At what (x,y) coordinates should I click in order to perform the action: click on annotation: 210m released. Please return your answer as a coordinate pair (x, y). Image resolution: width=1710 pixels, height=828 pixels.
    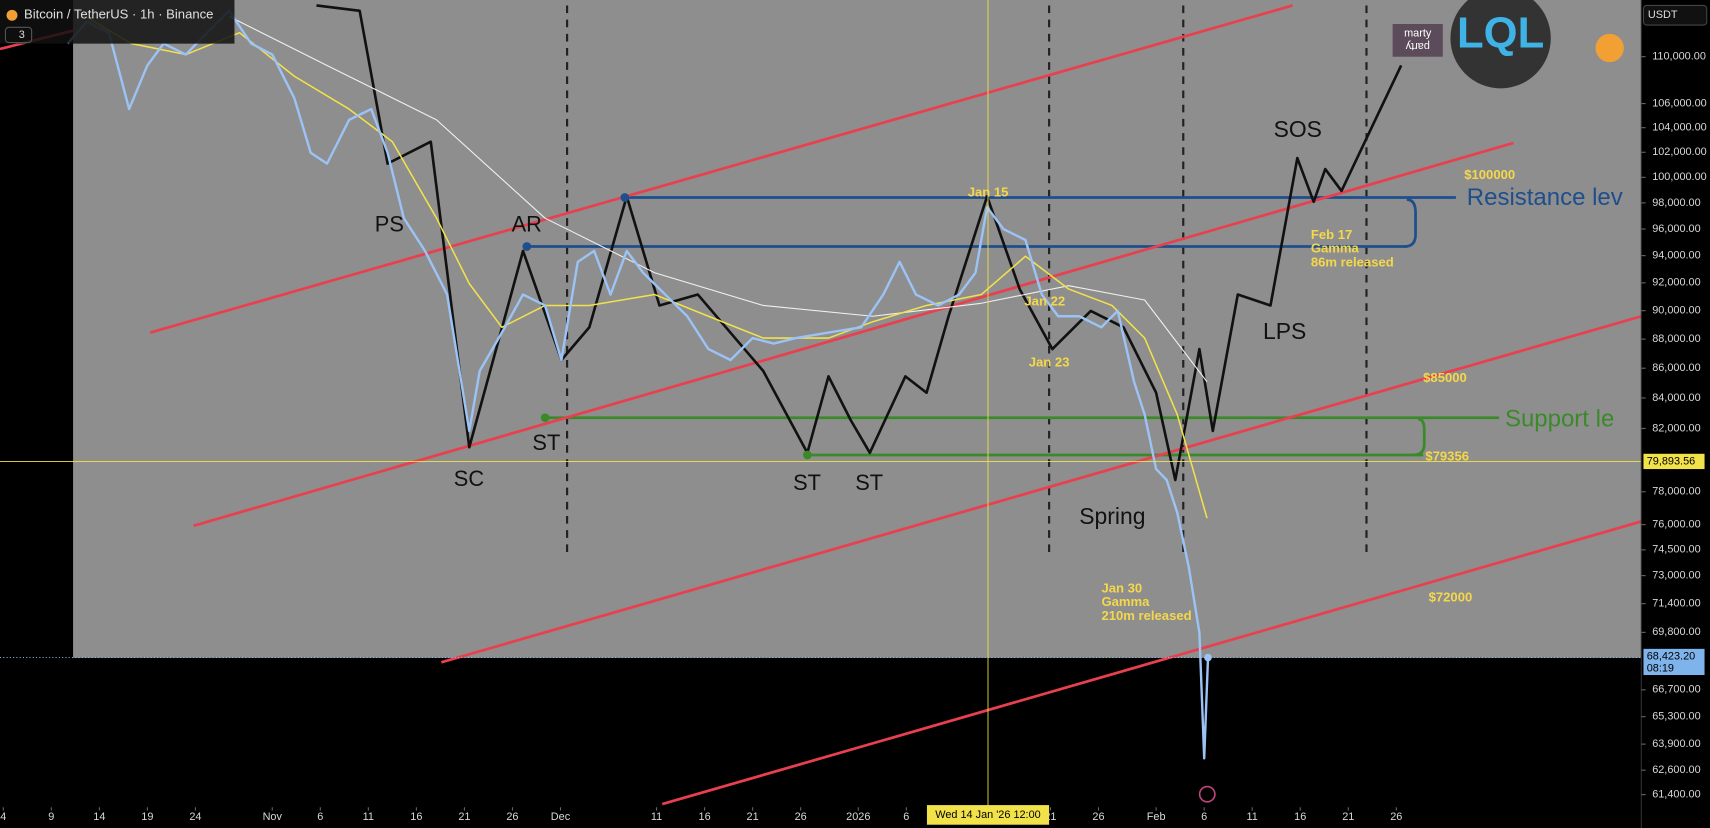
    Looking at the image, I should click on (1146, 615).